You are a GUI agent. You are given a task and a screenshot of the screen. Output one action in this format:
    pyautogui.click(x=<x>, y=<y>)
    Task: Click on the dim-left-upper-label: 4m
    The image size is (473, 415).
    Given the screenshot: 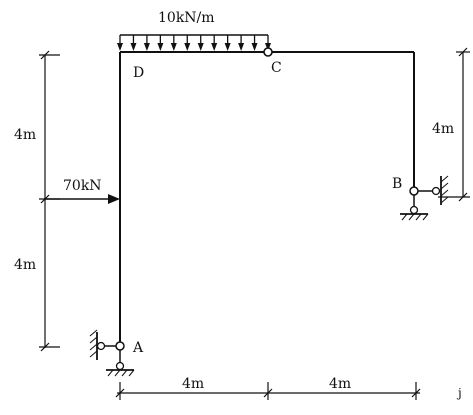 What is the action you would take?
    pyautogui.click(x=25, y=135)
    